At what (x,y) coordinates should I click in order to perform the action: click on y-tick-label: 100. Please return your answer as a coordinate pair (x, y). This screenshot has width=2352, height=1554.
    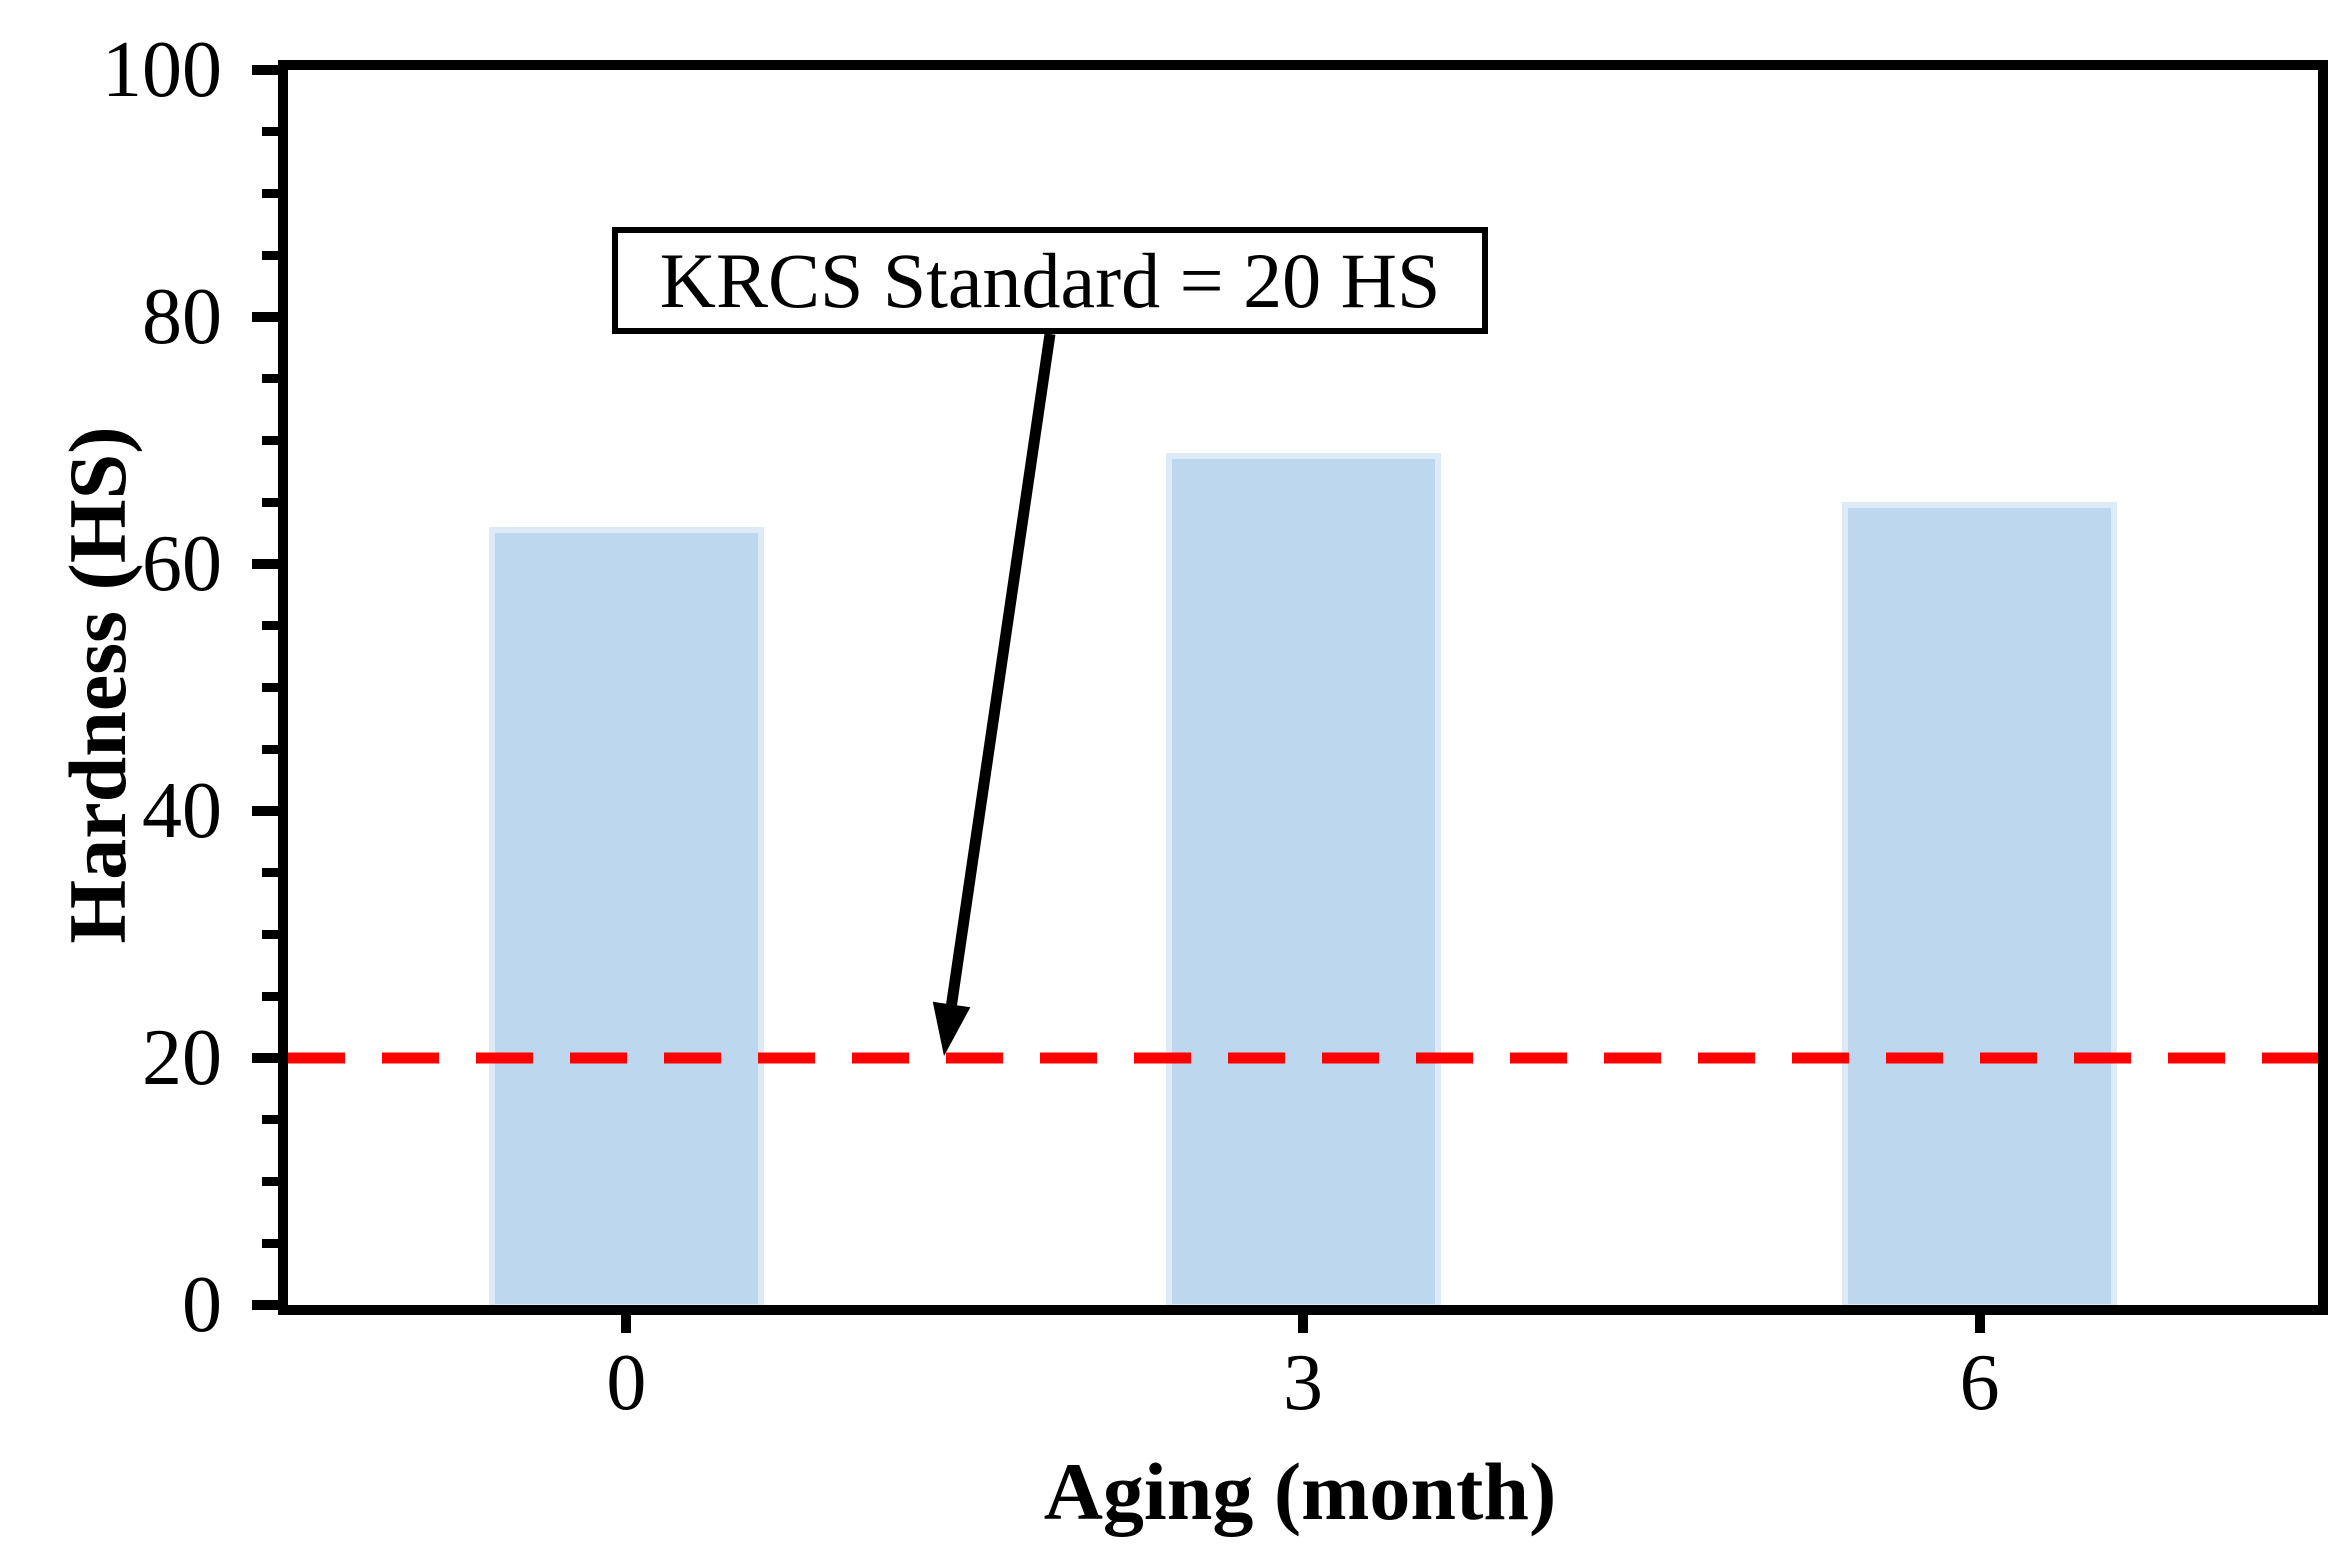
    Looking at the image, I should click on (162, 70).